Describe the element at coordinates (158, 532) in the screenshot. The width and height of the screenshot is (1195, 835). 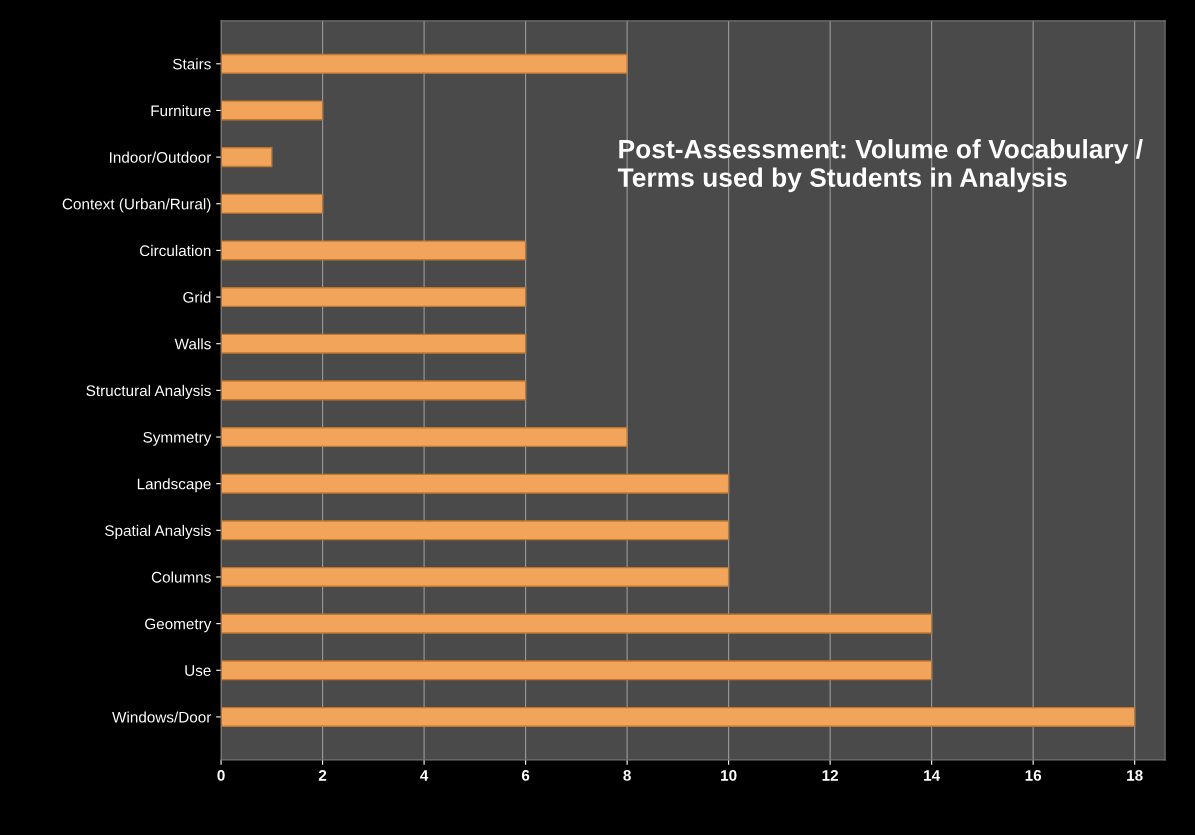
I see `y-tick-label: Spatial Analysis` at that location.